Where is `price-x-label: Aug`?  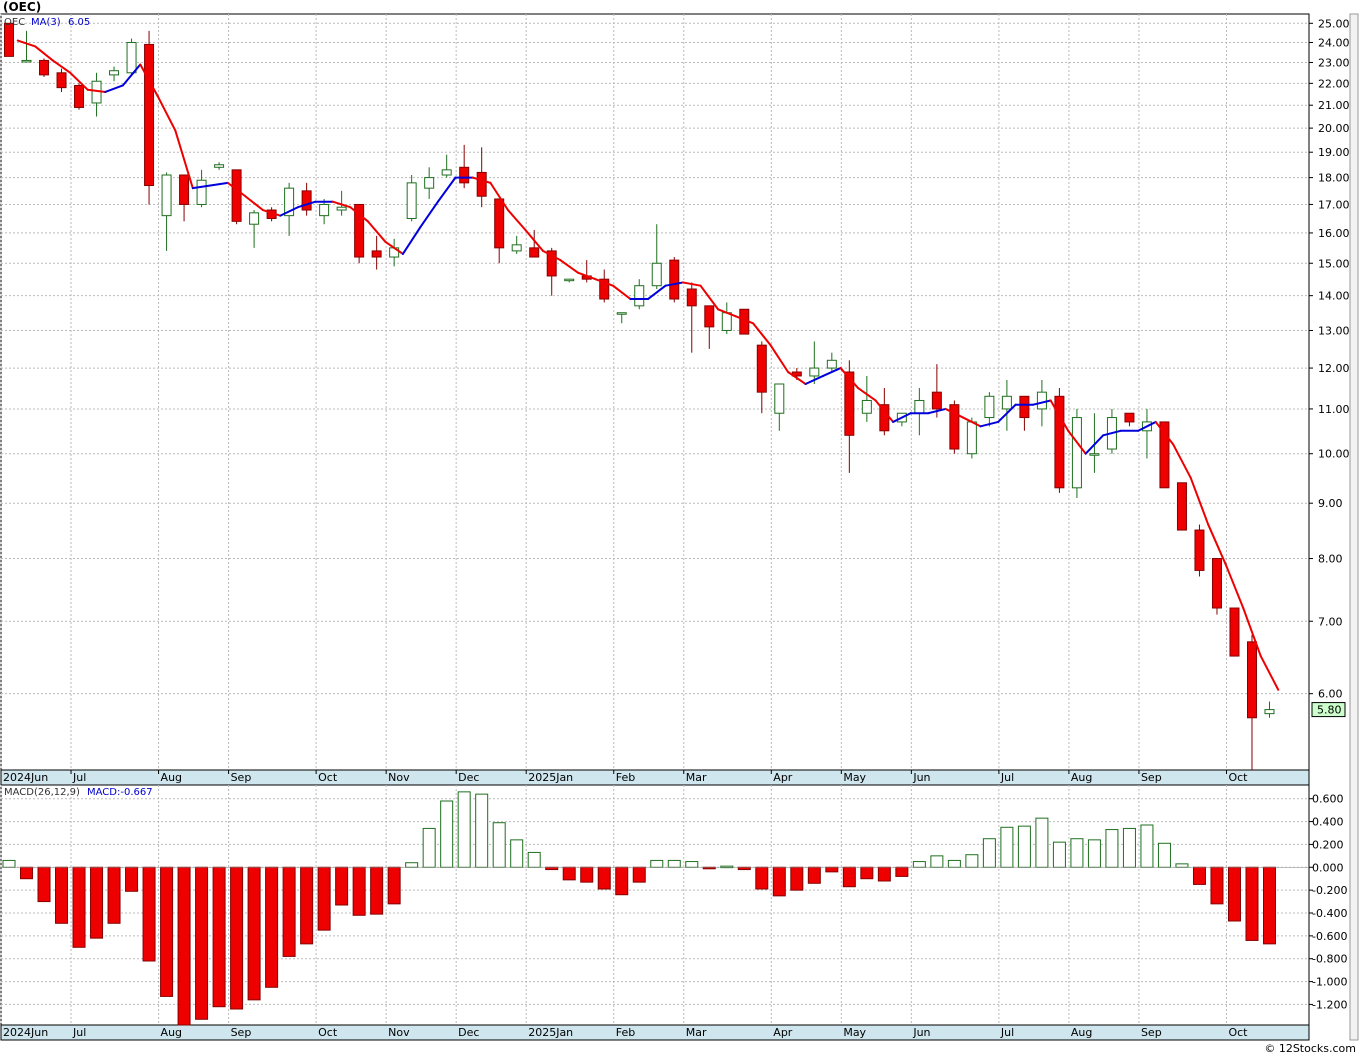
price-x-label: Aug is located at coordinates (1081, 777).